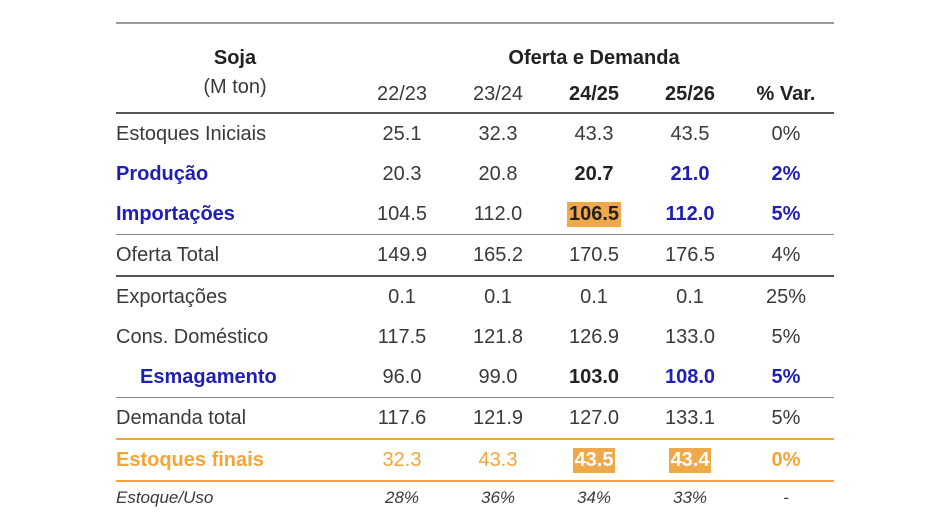 This screenshot has height=530, width=940. Describe the element at coordinates (498, 255) in the screenshot. I see `table-cell: 165.2` at that location.